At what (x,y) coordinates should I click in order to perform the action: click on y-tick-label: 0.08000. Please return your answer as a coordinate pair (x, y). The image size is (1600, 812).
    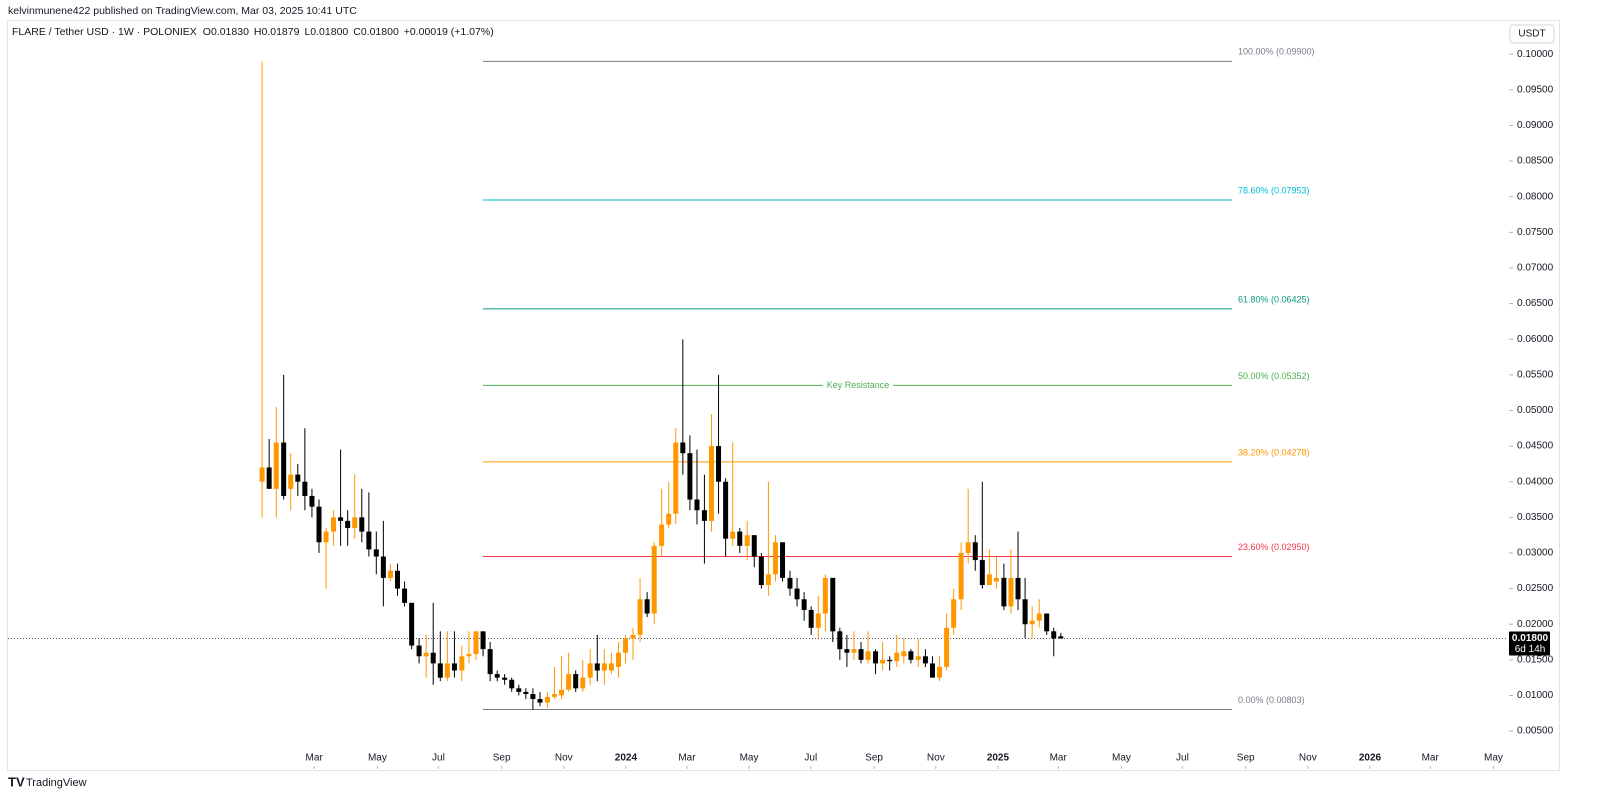
    Looking at the image, I should click on (1535, 196).